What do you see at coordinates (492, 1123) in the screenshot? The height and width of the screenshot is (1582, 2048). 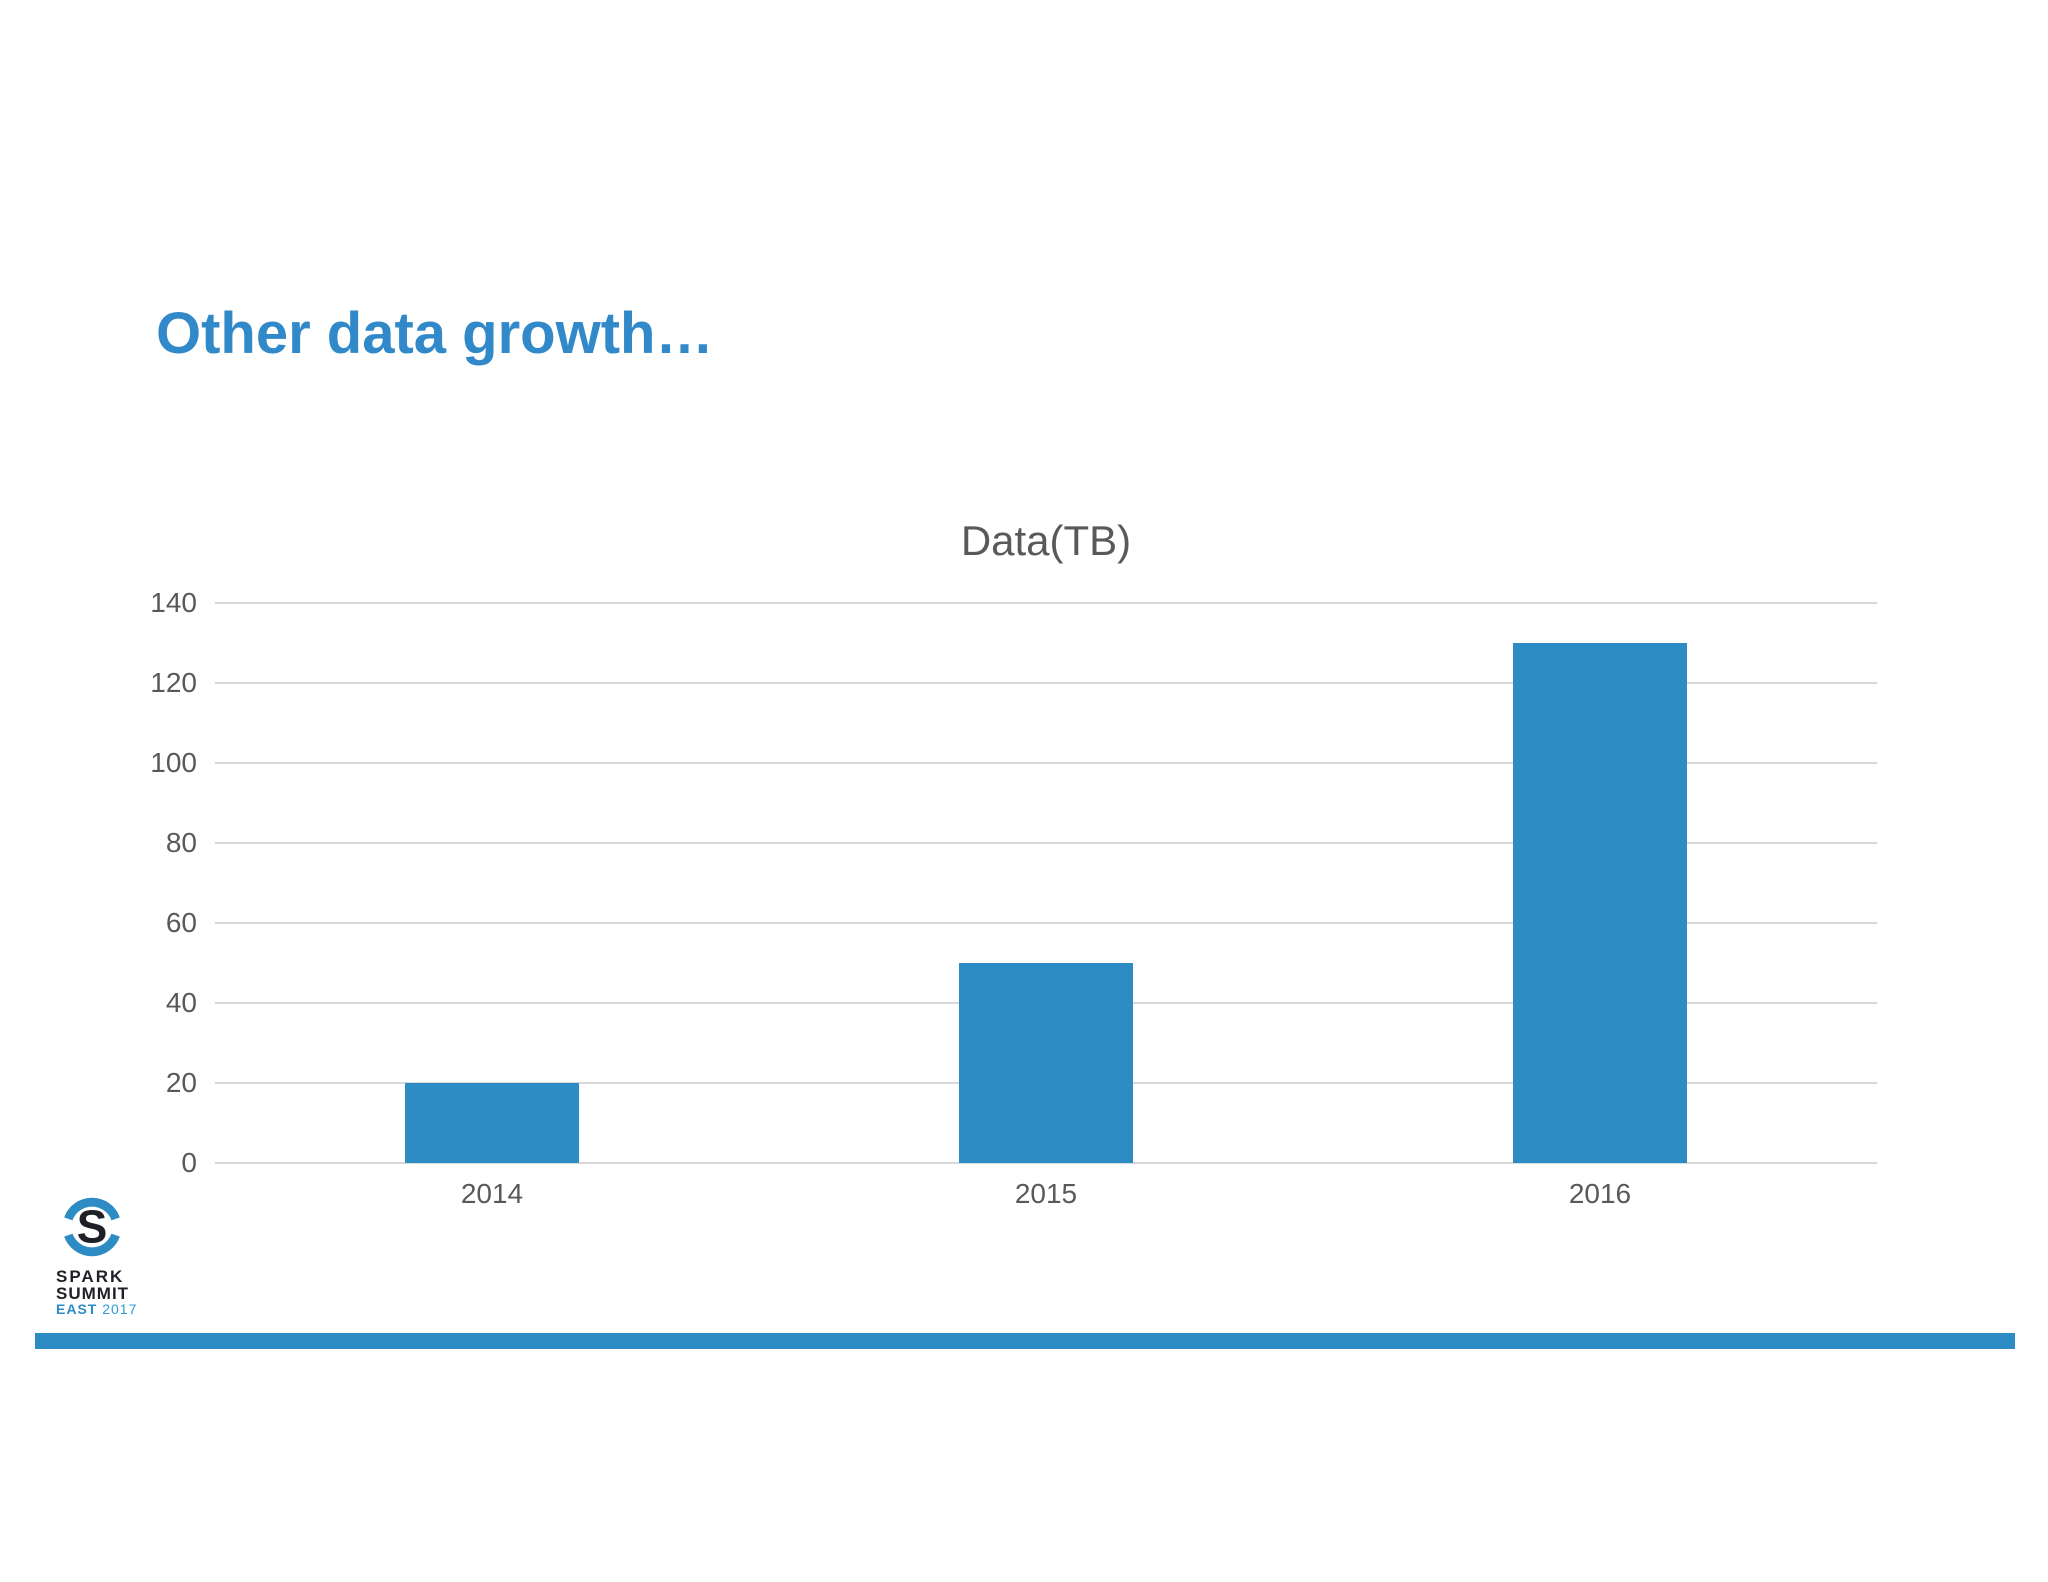 I see `bar-2014` at bounding box center [492, 1123].